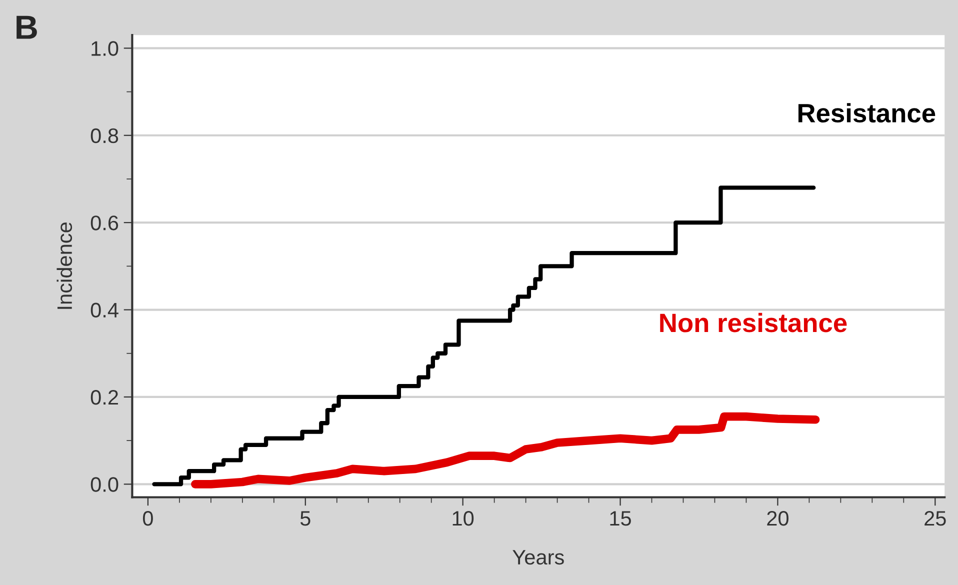  What do you see at coordinates (147, 518) in the screenshot?
I see `x-tick-label: 0` at bounding box center [147, 518].